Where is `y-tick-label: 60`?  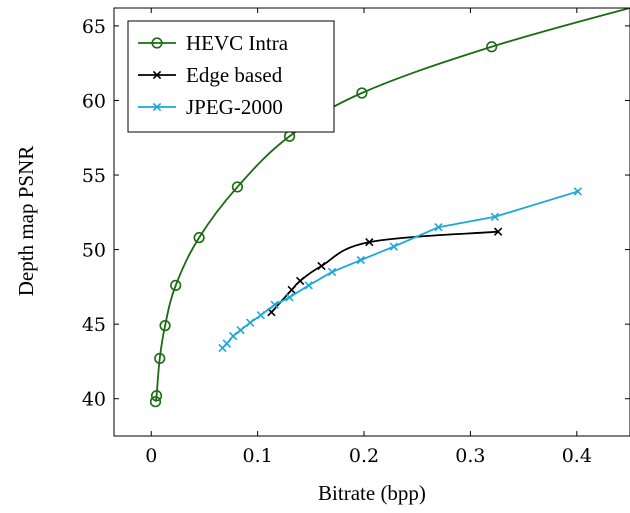 y-tick-label: 60 is located at coordinates (94, 101).